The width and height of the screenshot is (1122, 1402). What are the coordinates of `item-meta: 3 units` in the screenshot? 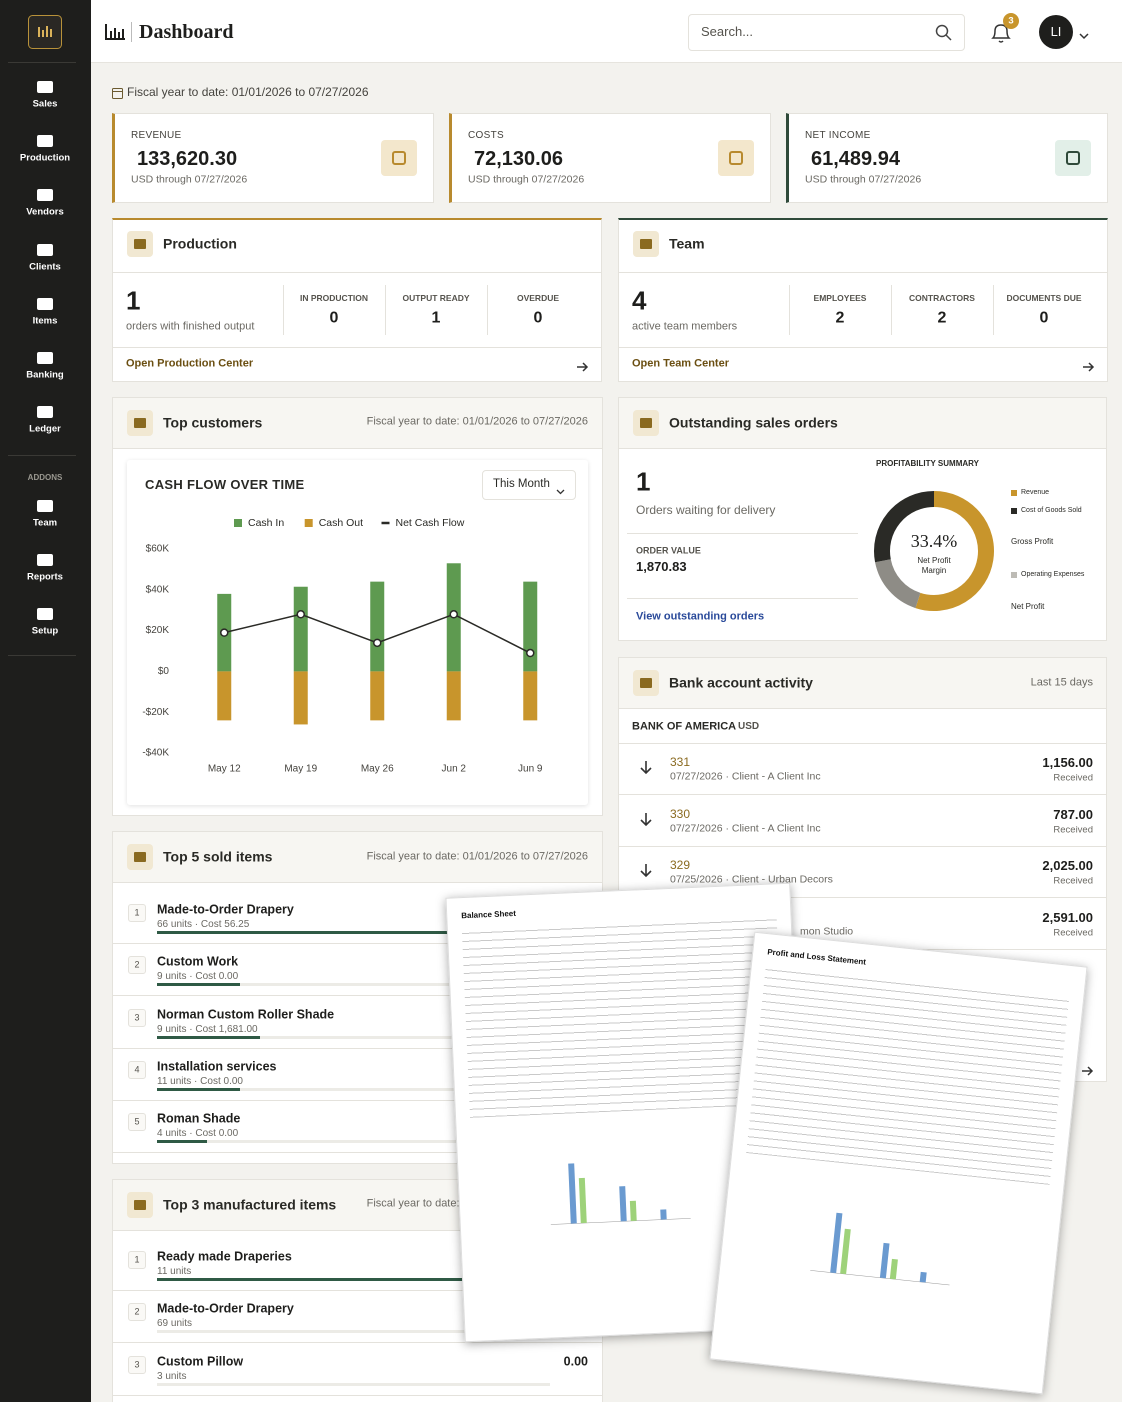 It's located at (172, 1376).